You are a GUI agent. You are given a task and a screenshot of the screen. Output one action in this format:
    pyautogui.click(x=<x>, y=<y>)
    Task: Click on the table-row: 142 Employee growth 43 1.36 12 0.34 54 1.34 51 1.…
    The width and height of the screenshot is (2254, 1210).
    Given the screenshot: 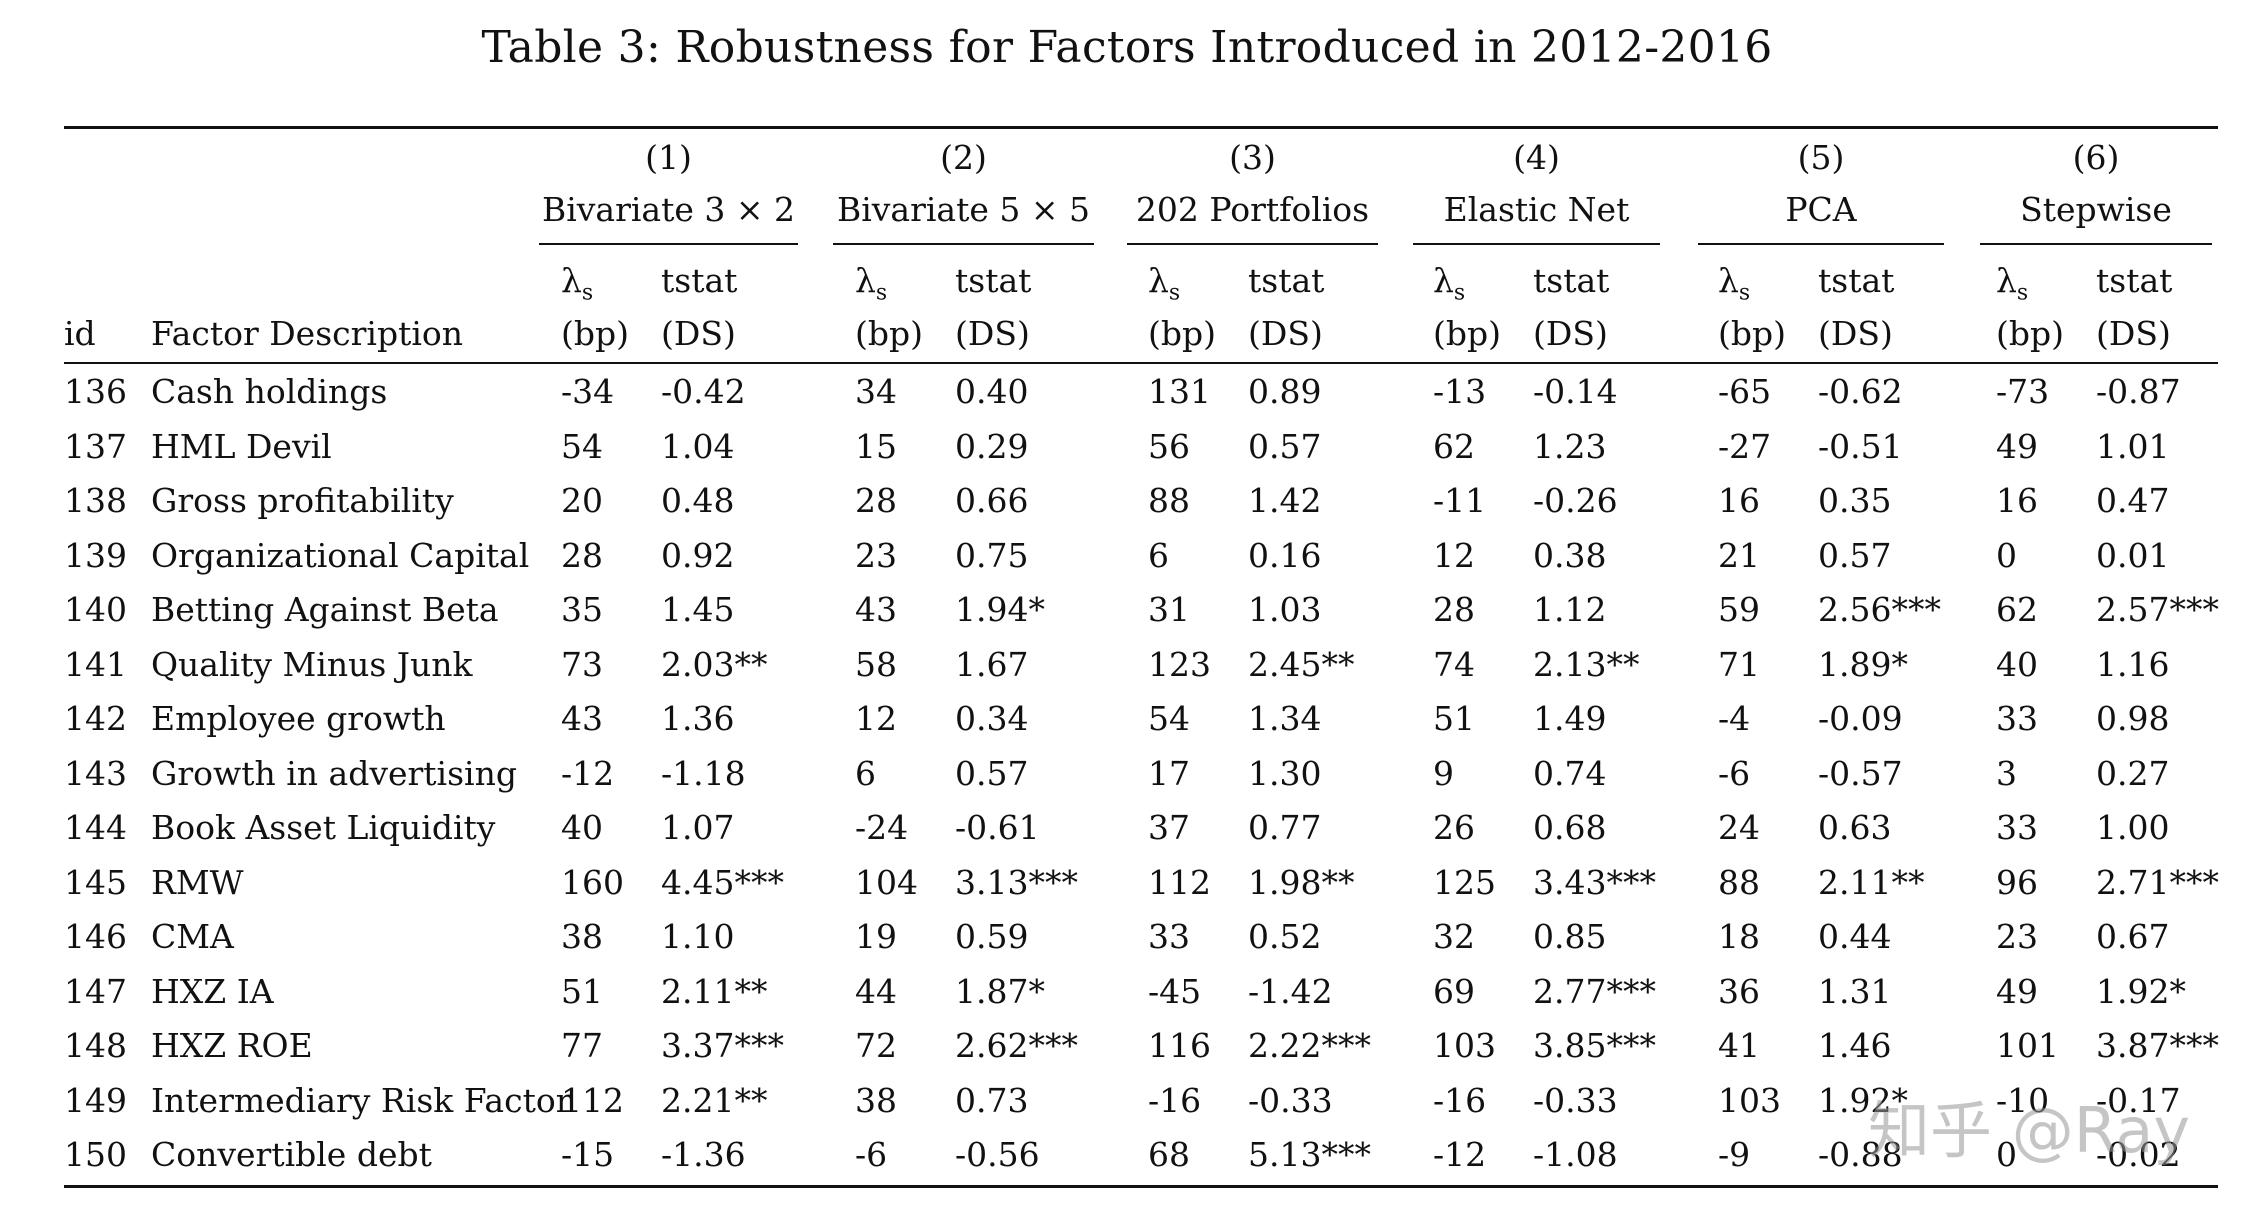 What is the action you would take?
    pyautogui.click(x=1127, y=724)
    